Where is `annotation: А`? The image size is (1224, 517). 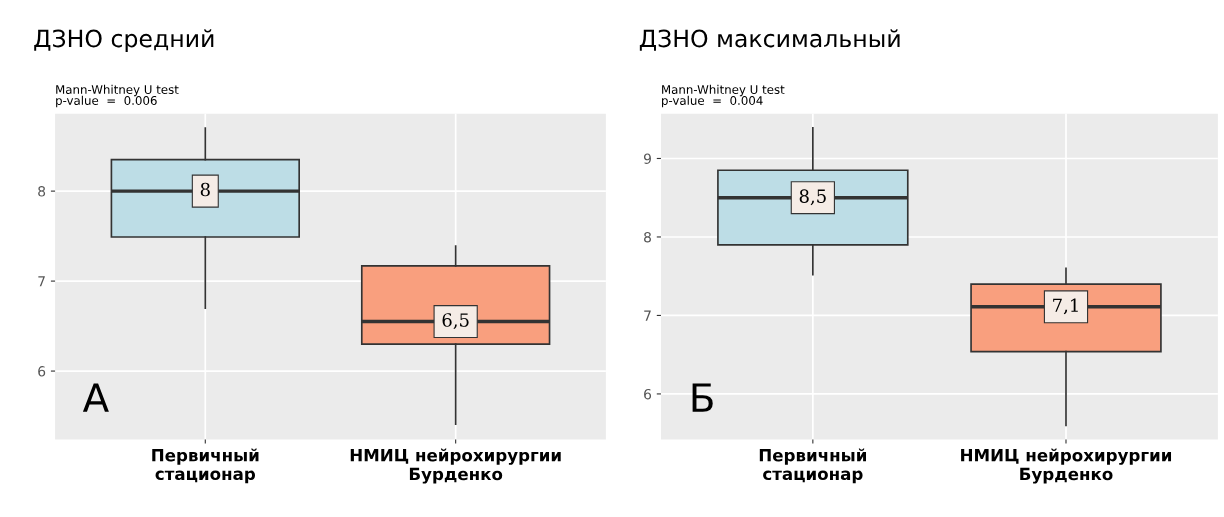
annotation: А is located at coordinates (95, 397).